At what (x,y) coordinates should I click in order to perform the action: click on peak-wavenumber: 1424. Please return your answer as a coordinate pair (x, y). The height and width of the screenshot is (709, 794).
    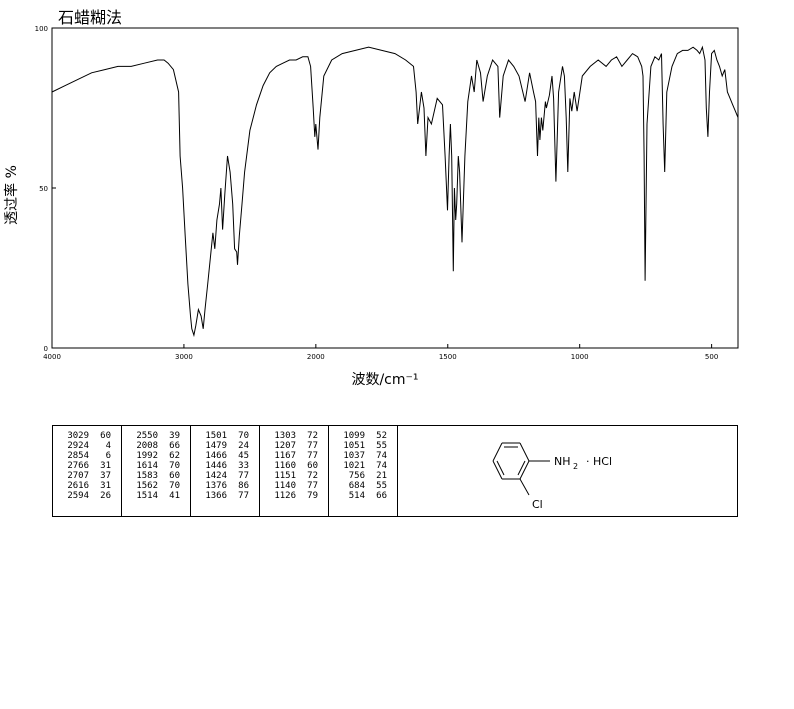
    Looking at the image, I should click on (216, 476).